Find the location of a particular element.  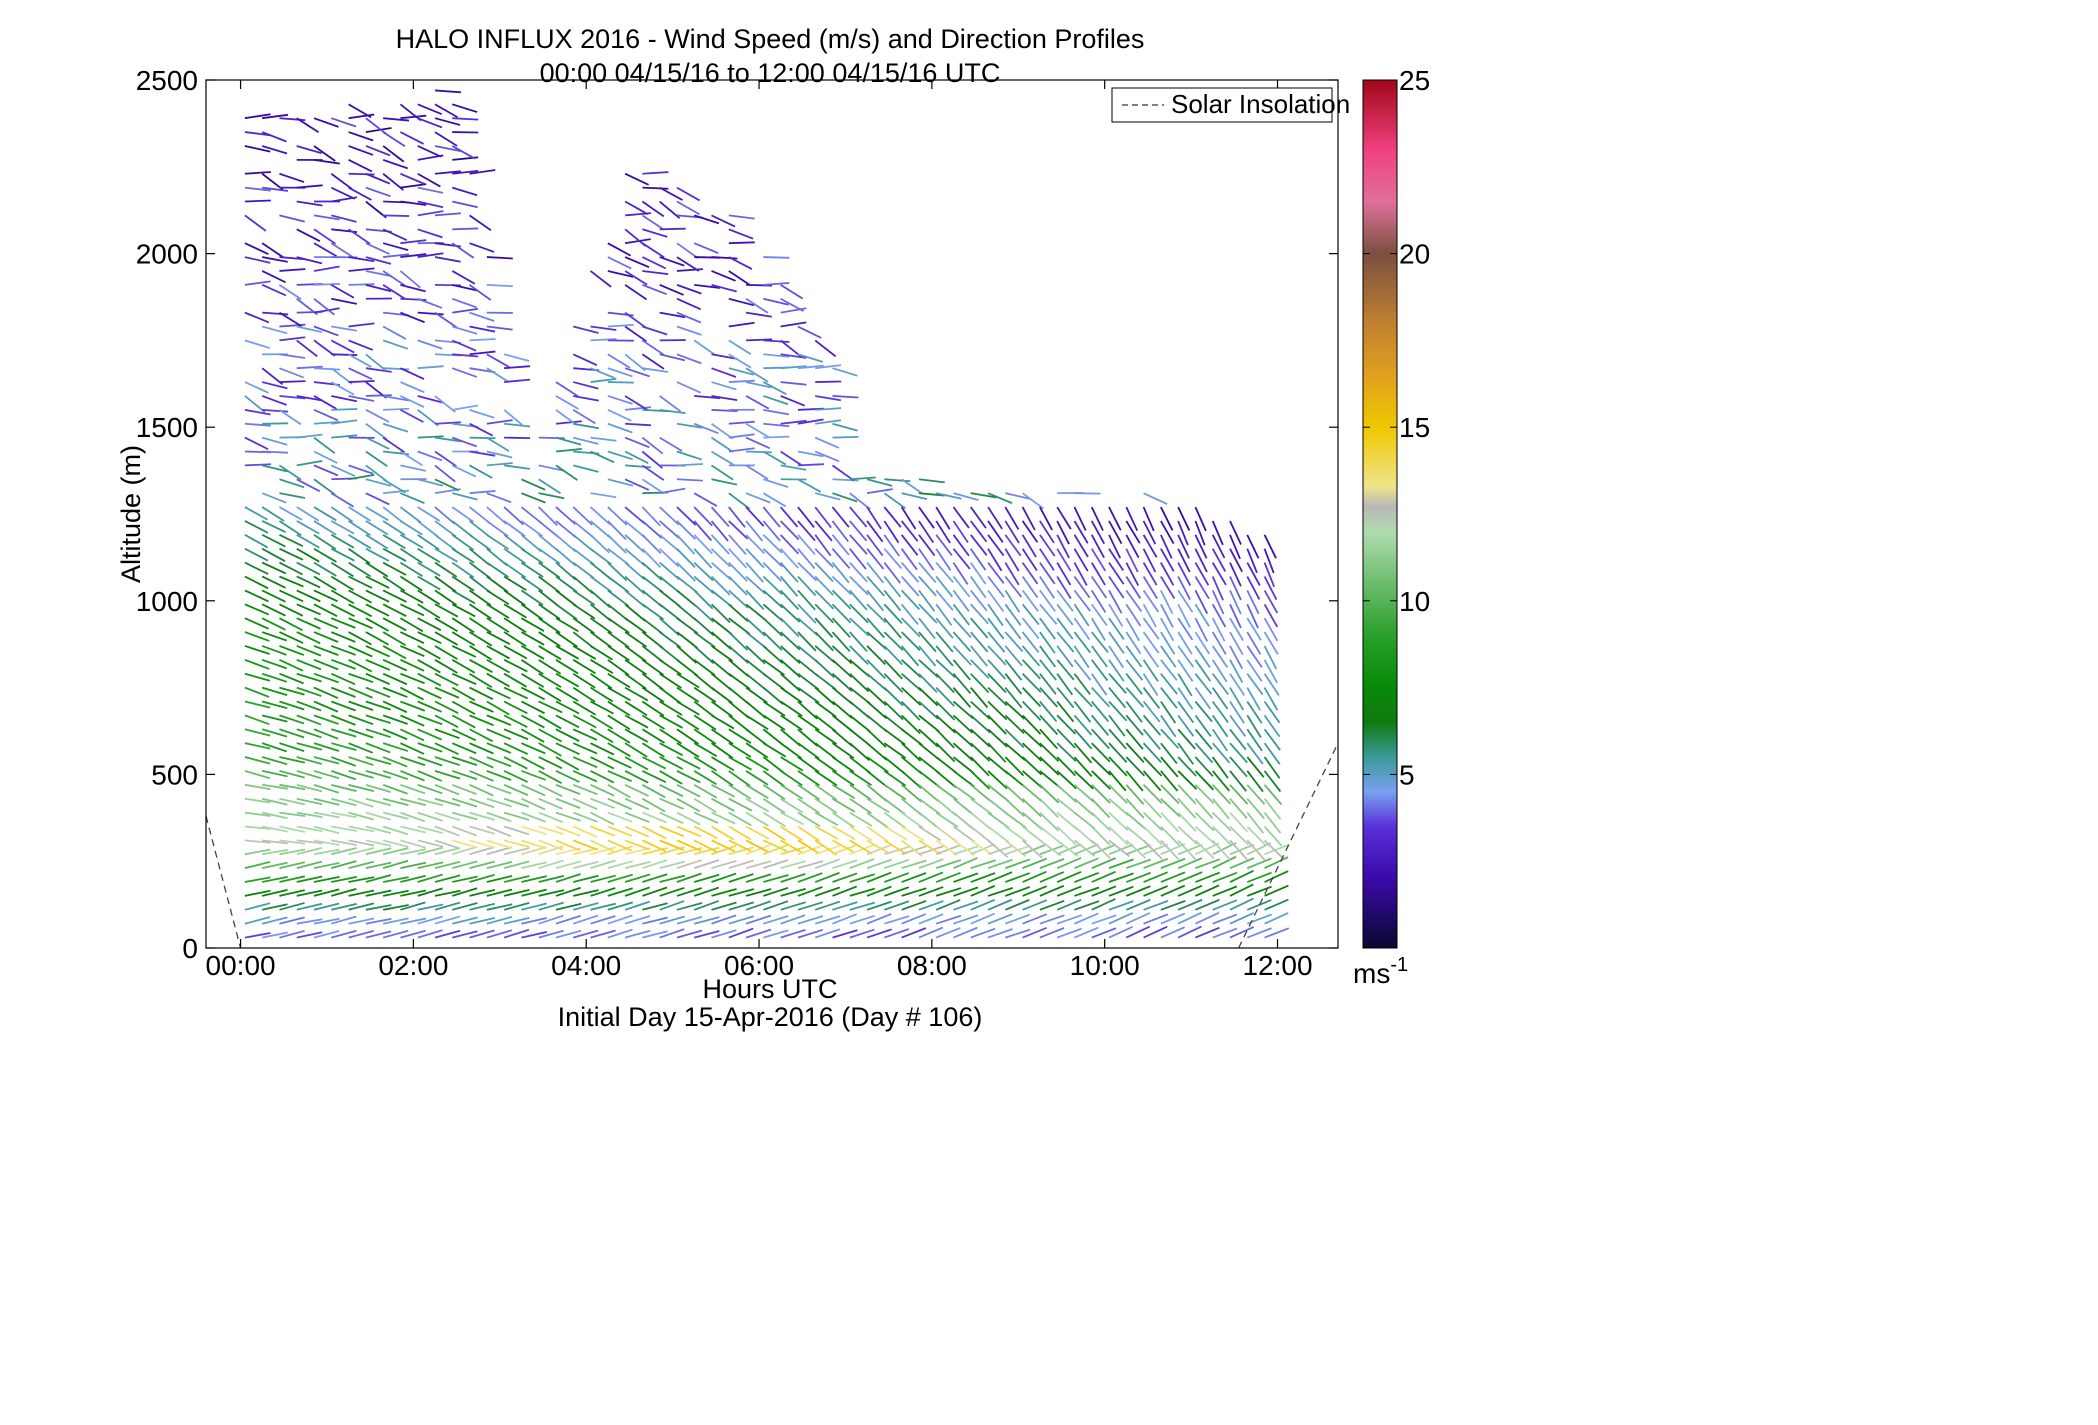

x-tick-label: 02:00 is located at coordinates (413, 965).